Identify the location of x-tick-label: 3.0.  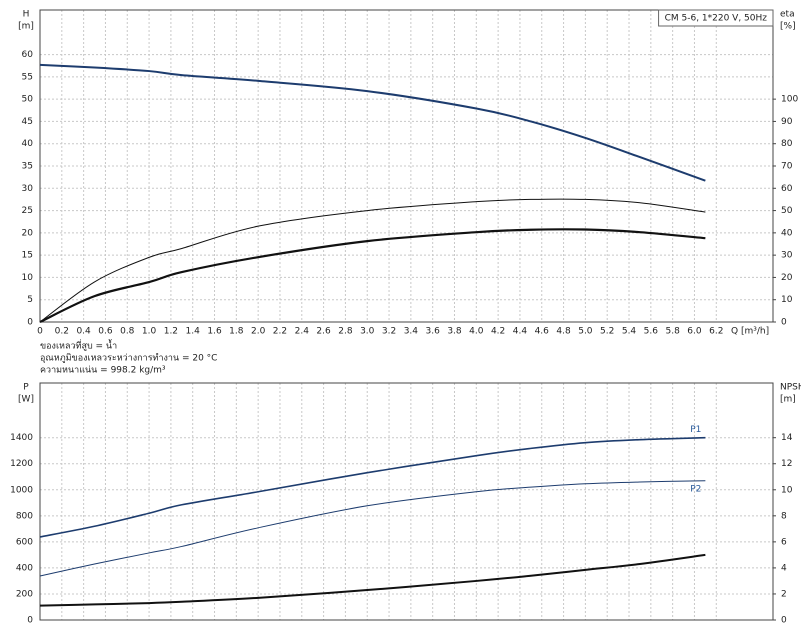
(367, 332).